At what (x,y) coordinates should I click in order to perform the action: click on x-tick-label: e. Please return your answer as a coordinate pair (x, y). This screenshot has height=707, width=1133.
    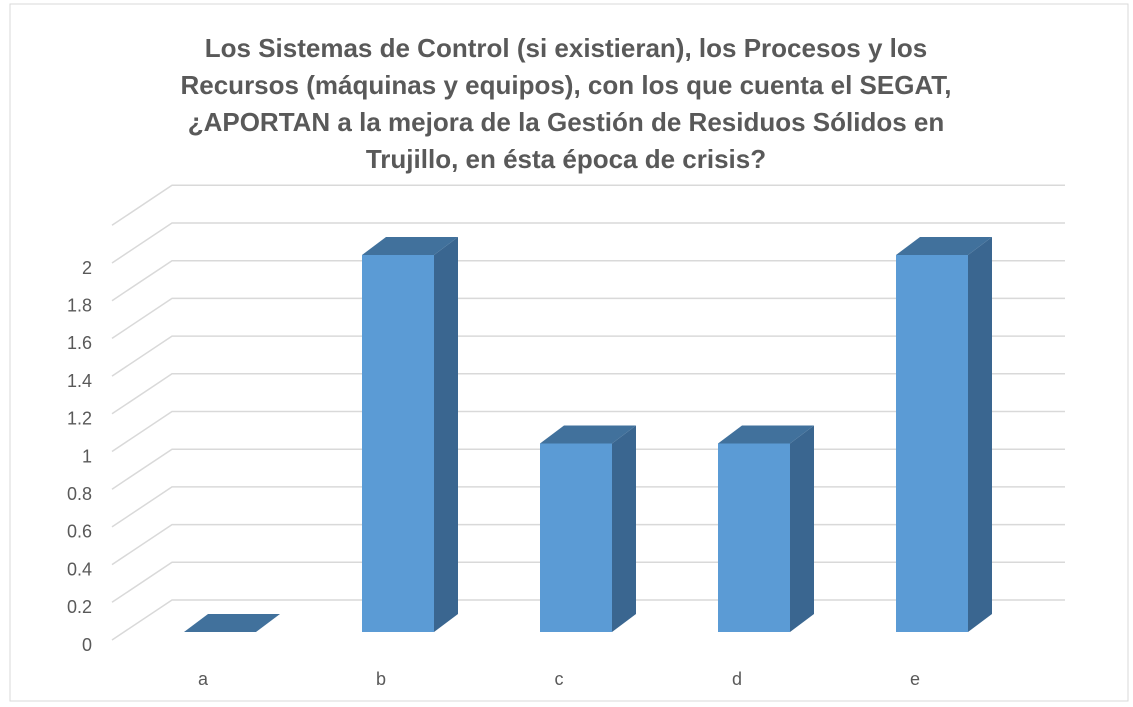
    Looking at the image, I should click on (915, 679).